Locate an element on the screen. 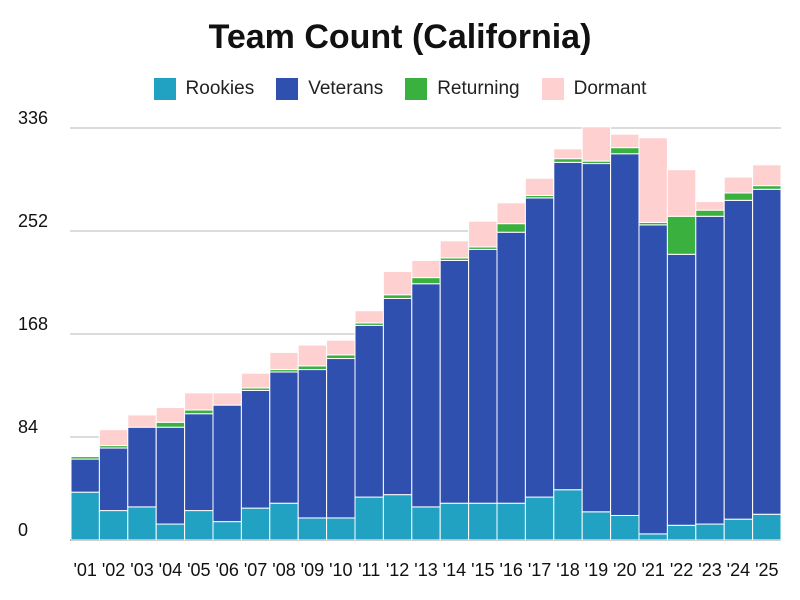 The image size is (800, 600). y-tick-label: 336 is located at coordinates (33, 118).